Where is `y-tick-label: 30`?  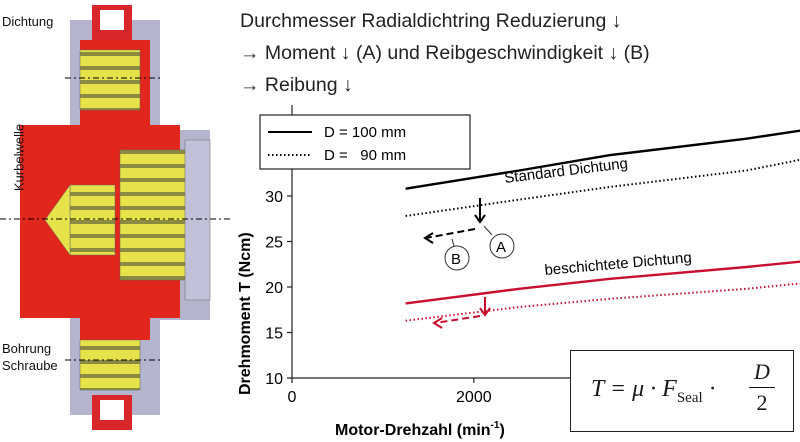 y-tick-label: 30 is located at coordinates (274, 197).